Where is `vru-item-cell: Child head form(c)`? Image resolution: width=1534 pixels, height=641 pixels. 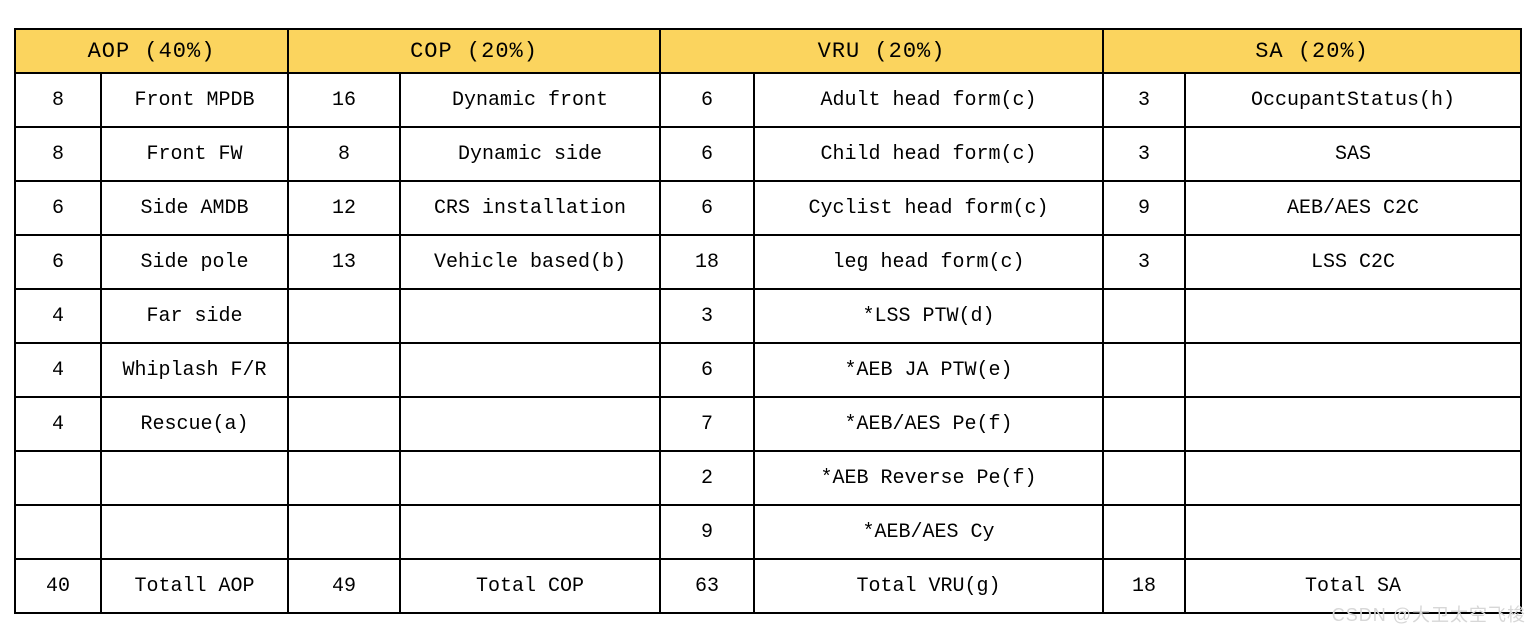 vru-item-cell: Child head form(c) is located at coordinates (929, 154).